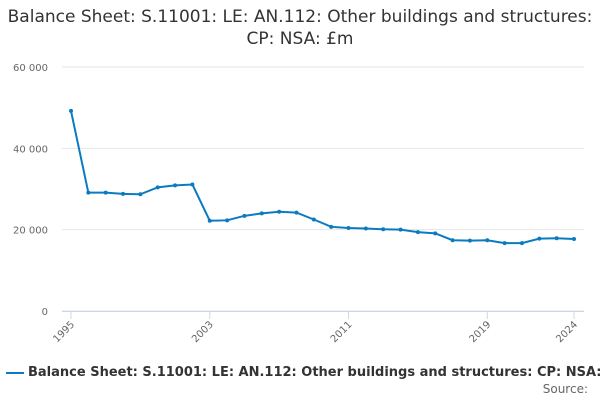 Image resolution: width=600 pixels, height=400 pixels. I want to click on source-label: Source:, so click(565, 389).